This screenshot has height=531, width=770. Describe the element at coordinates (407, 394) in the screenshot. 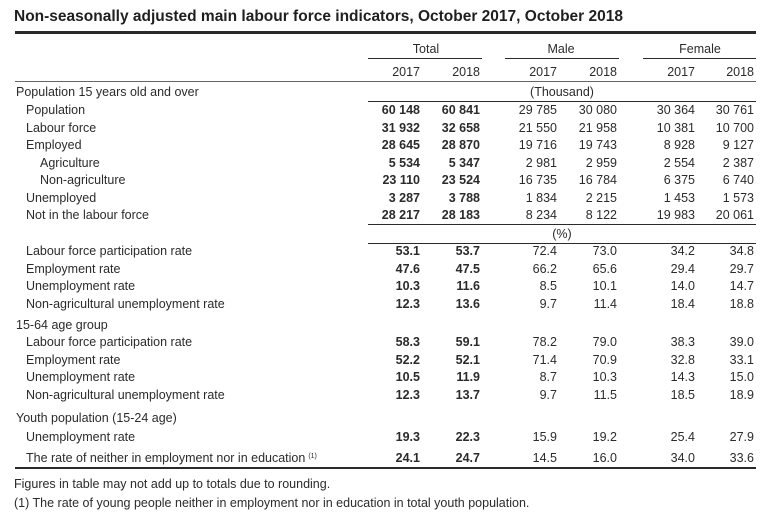

I see `table-cell: 12.3` at that location.